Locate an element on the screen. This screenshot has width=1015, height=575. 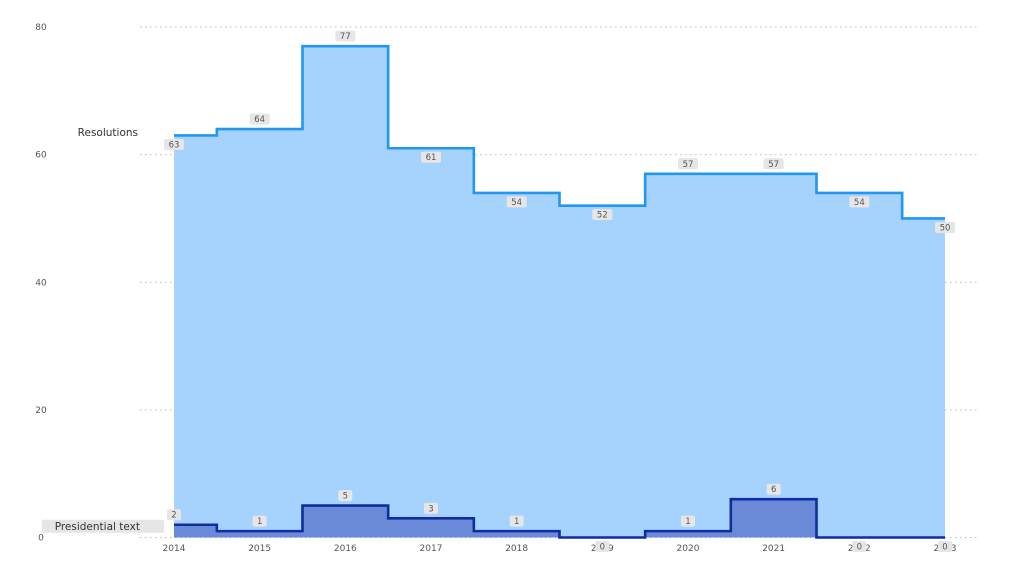
data-label-series1-2021: 6 is located at coordinates (773, 489).